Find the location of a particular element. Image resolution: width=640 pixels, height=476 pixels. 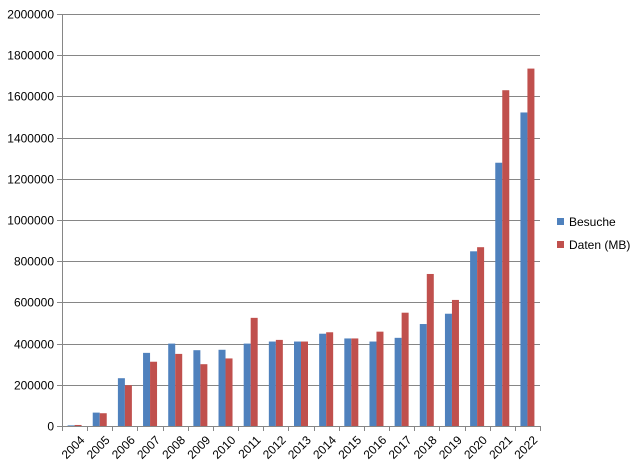

y-tick-label: 600000 is located at coordinates (34, 303).